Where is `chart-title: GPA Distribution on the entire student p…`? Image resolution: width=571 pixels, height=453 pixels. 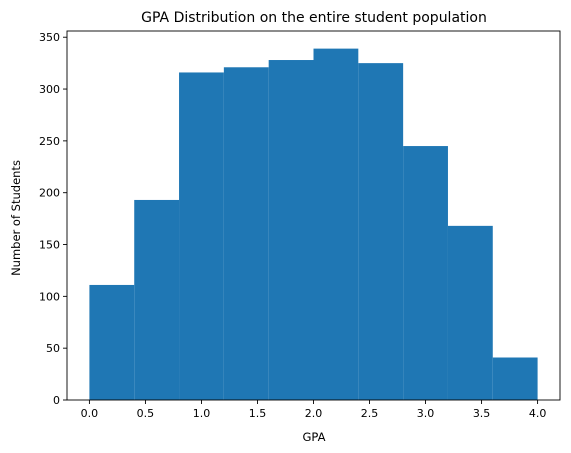 chart-title: GPA Distribution on the entire student p… is located at coordinates (314, 18).